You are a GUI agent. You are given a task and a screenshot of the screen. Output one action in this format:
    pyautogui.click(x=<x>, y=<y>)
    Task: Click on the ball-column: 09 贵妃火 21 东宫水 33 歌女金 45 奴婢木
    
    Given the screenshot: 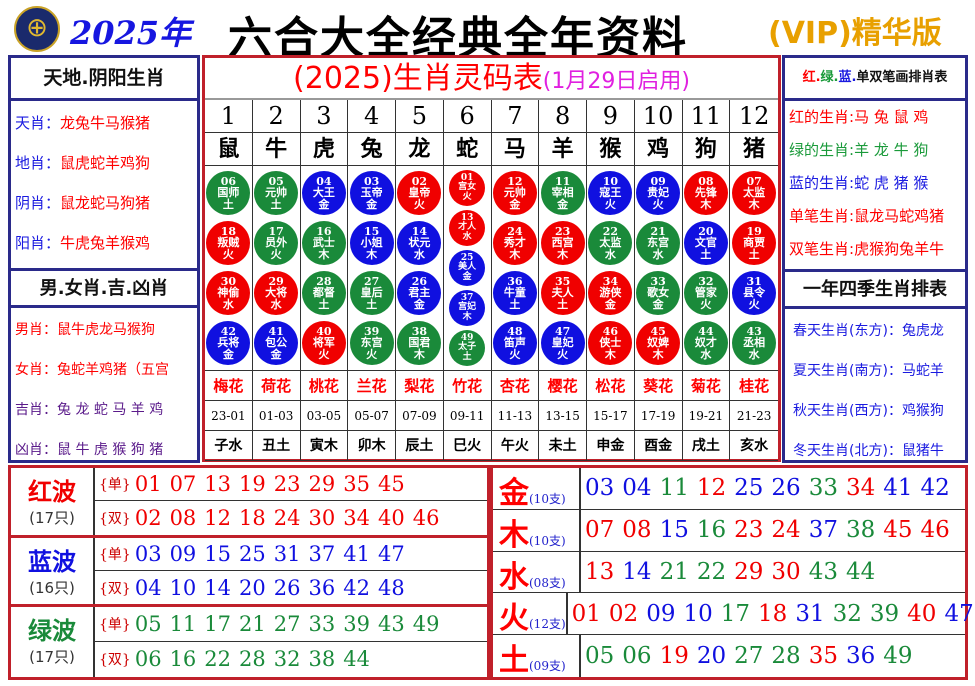 What is the action you would take?
    pyautogui.click(x=658, y=268)
    